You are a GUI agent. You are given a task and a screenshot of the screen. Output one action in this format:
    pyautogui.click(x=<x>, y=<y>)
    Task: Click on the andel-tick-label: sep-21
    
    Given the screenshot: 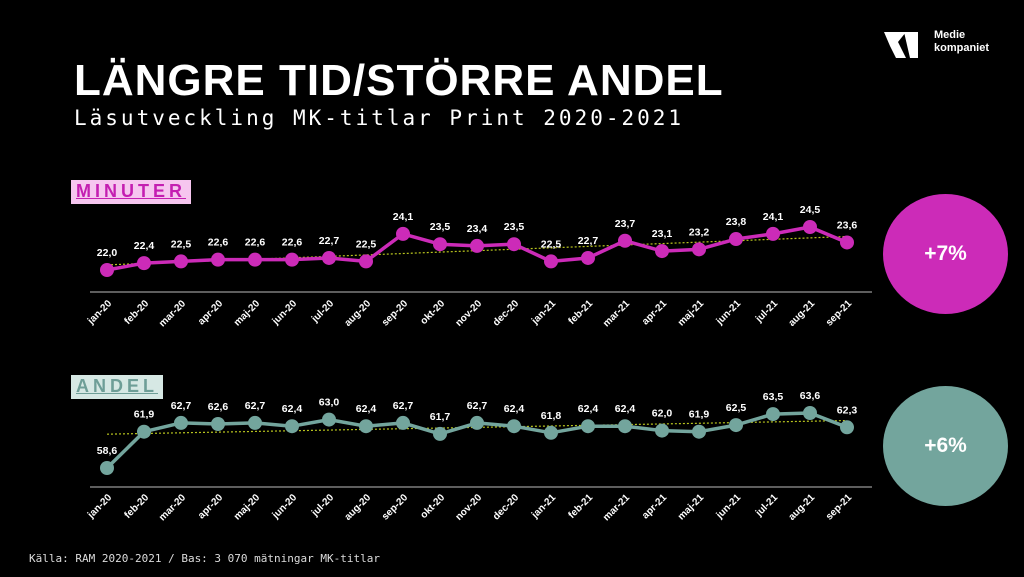 What is the action you would take?
    pyautogui.click(x=839, y=507)
    